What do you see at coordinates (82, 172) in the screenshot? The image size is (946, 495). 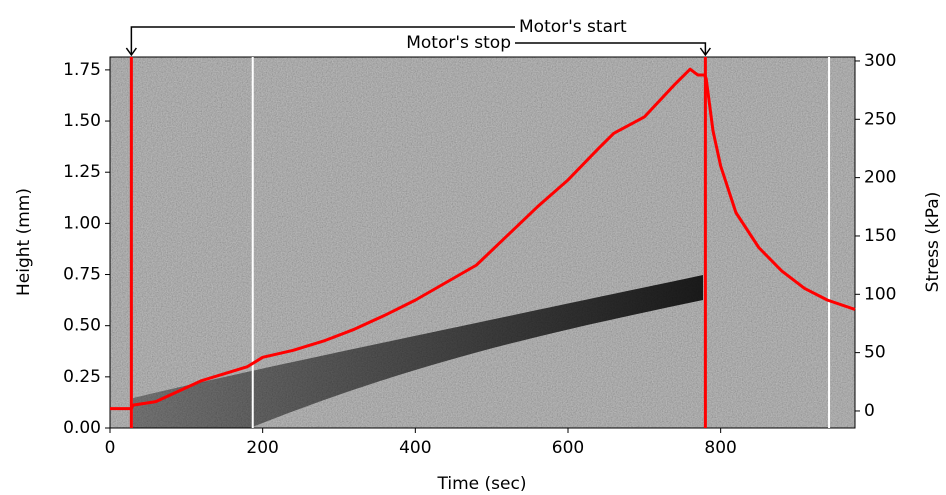 I see `y-tick-label: 1.25` at bounding box center [82, 172].